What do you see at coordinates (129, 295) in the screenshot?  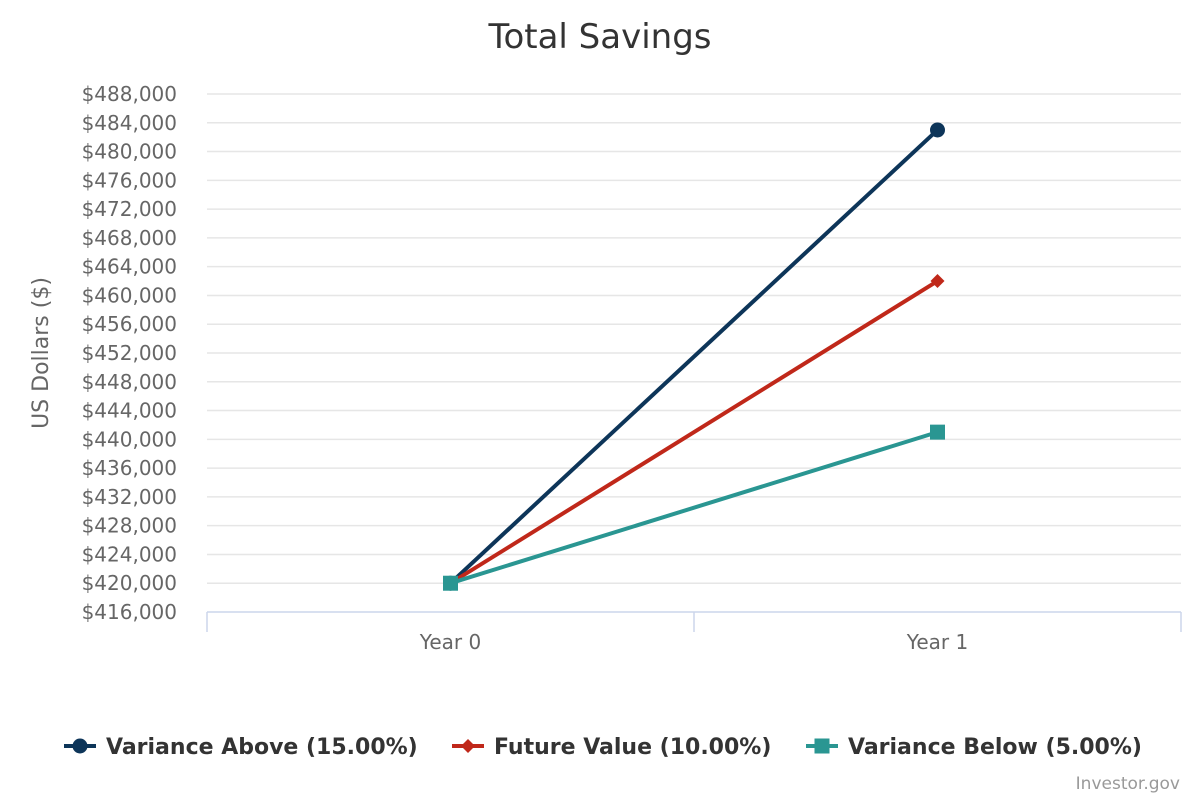 I see `y-tick-label: $460,000` at bounding box center [129, 295].